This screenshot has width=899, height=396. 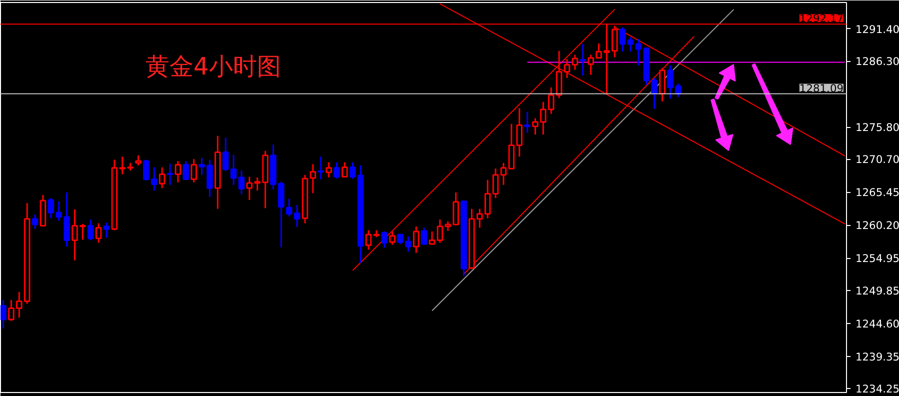 I want to click on y-tick-label: 1291.40, so click(x=877, y=29).